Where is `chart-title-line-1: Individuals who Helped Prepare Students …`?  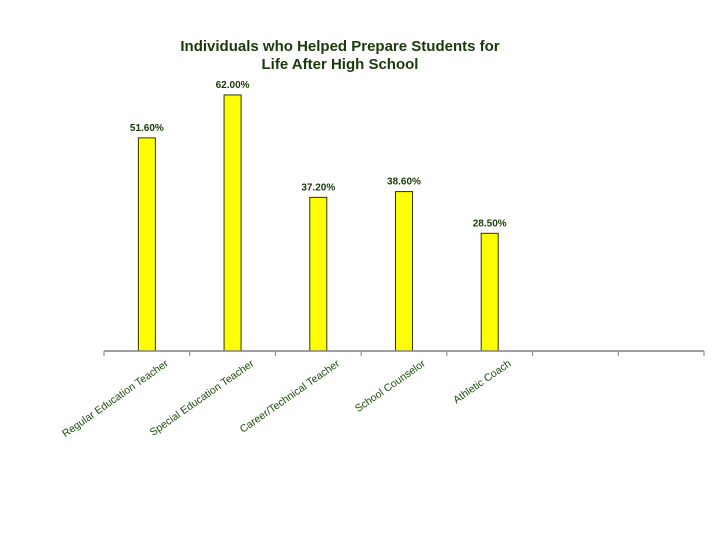 chart-title-line-1: Individuals who Helped Prepare Students … is located at coordinates (340, 46).